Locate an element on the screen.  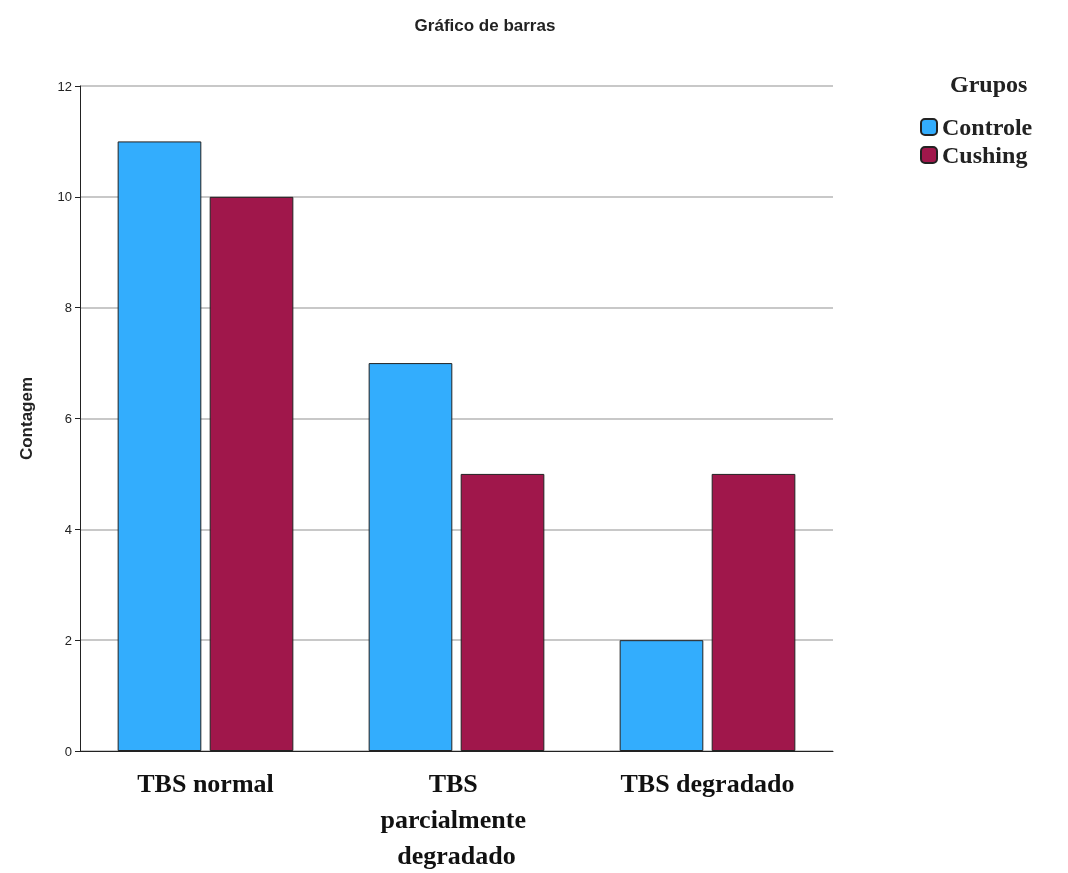
y-tick-label: 0 is located at coordinates (68, 751).